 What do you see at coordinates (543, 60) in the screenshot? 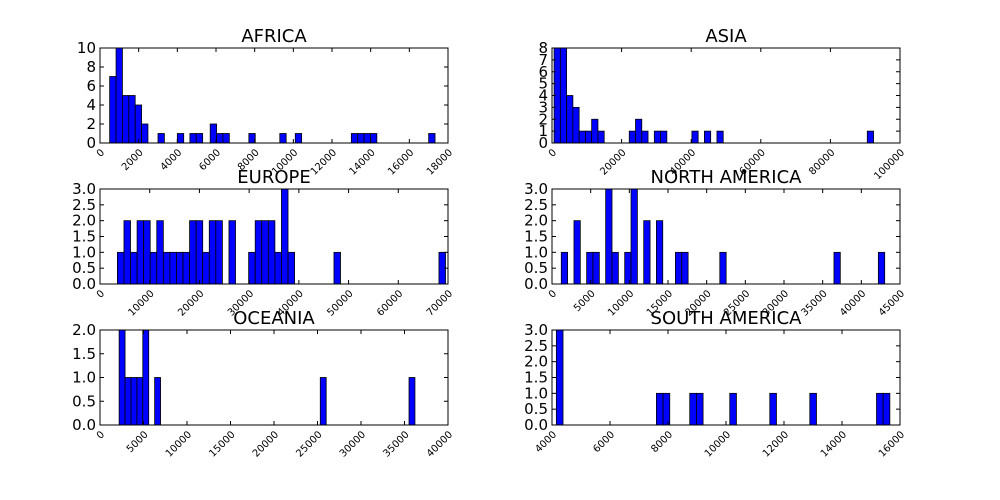
I see `y-tick-label: 7` at bounding box center [543, 60].